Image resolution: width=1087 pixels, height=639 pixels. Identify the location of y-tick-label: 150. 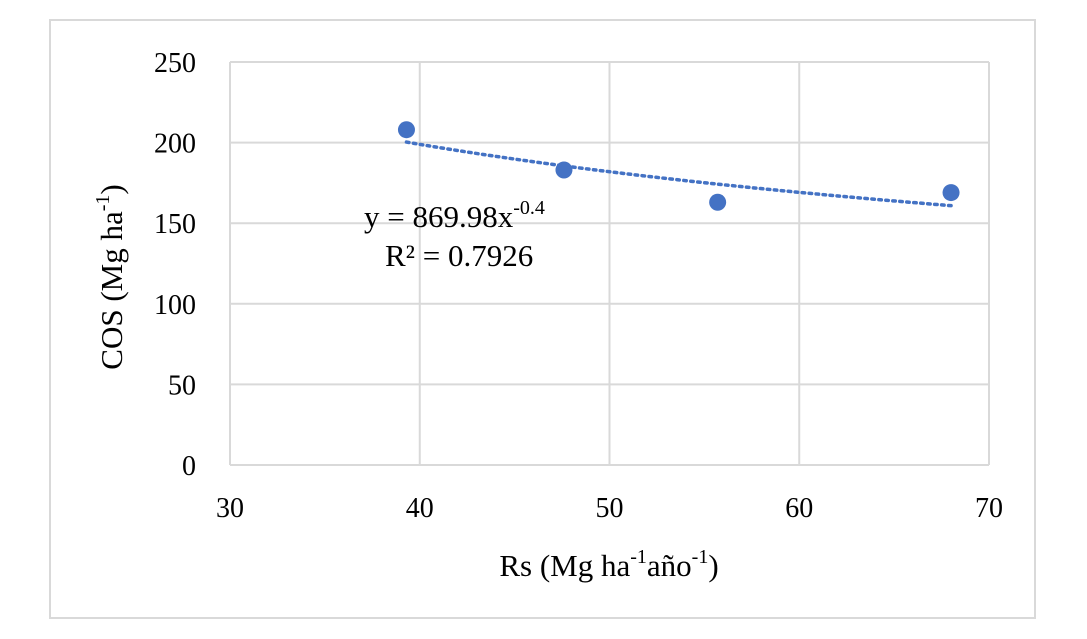
(175, 224).